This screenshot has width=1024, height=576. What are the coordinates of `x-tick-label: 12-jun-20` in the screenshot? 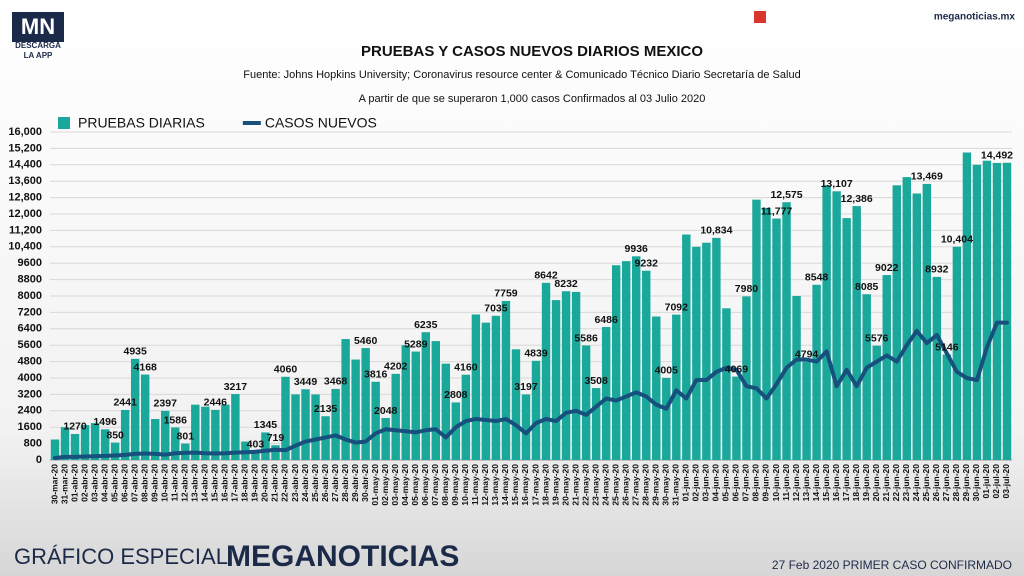 It's located at (796, 483).